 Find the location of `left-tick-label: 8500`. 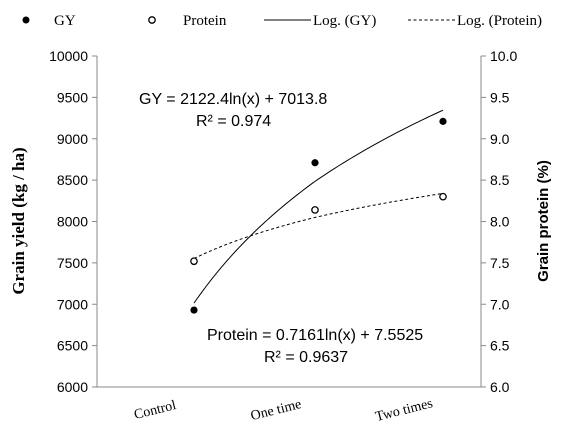

left-tick-label: 8500 is located at coordinates (72, 180).